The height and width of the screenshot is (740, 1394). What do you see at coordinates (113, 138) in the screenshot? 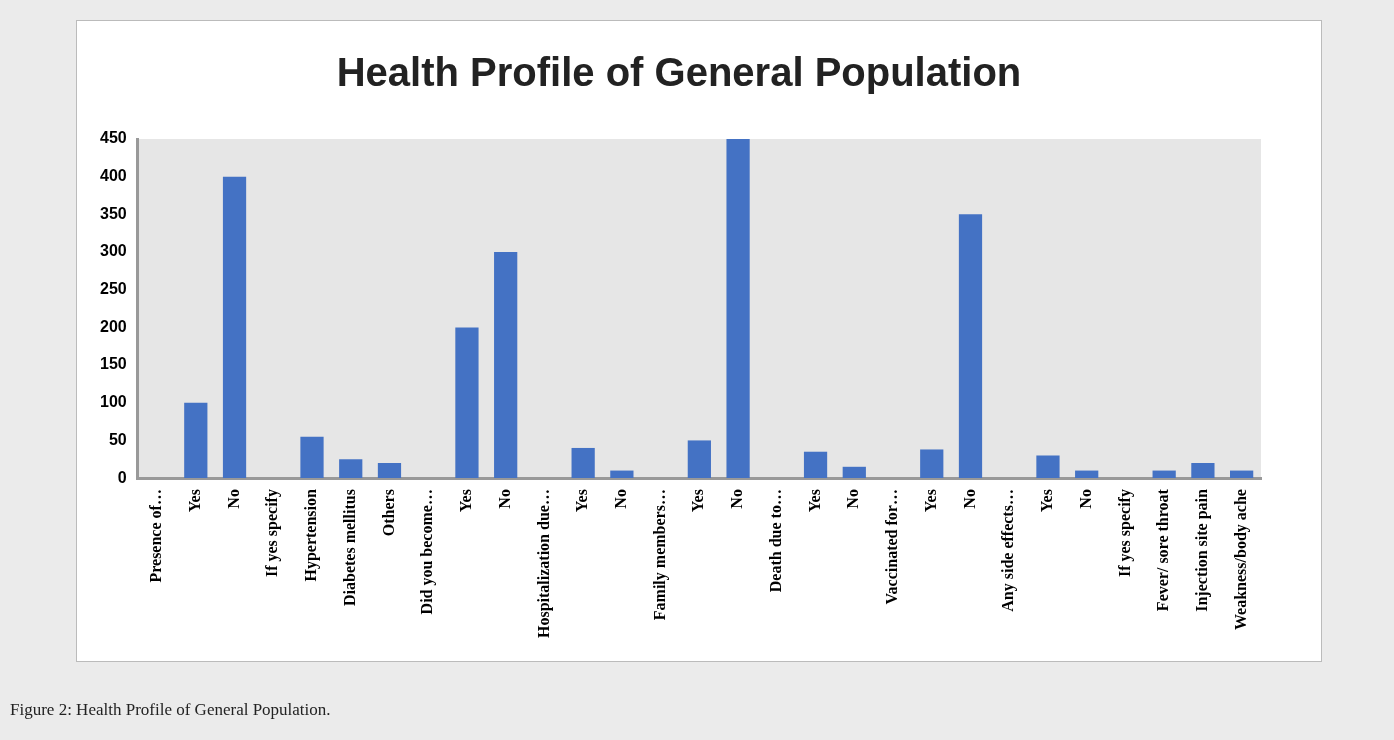
I see `y-tick-label: 450` at bounding box center [113, 138].